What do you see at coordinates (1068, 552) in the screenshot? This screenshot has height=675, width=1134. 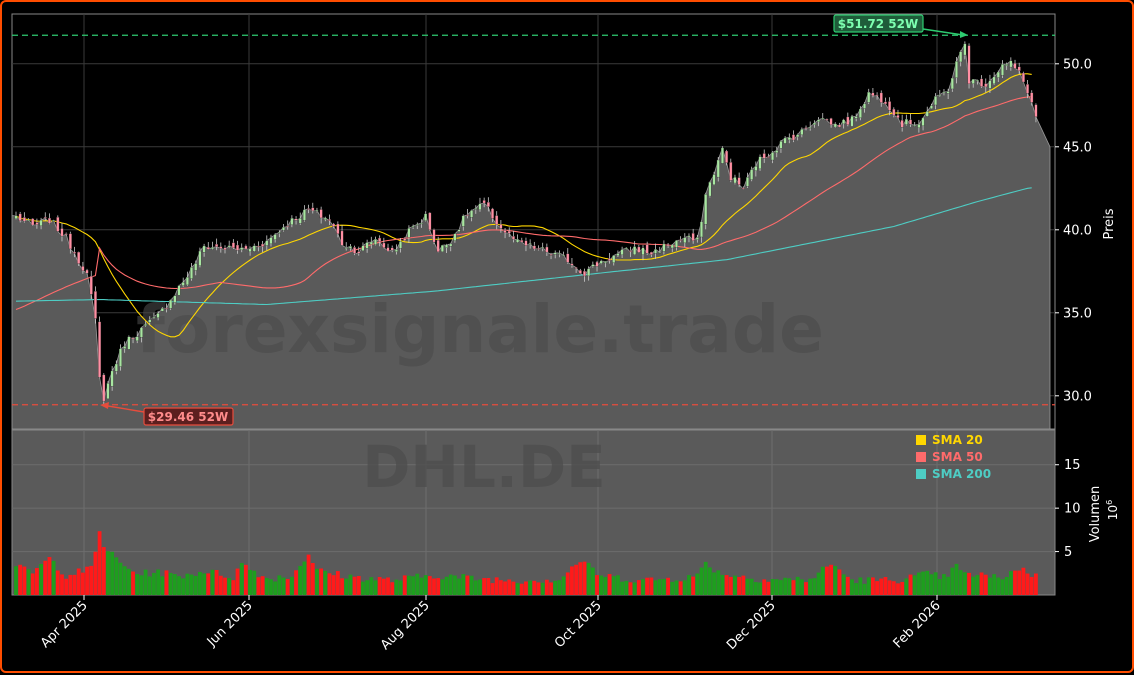 I see `volume-tick-label: 5` at bounding box center [1068, 552].